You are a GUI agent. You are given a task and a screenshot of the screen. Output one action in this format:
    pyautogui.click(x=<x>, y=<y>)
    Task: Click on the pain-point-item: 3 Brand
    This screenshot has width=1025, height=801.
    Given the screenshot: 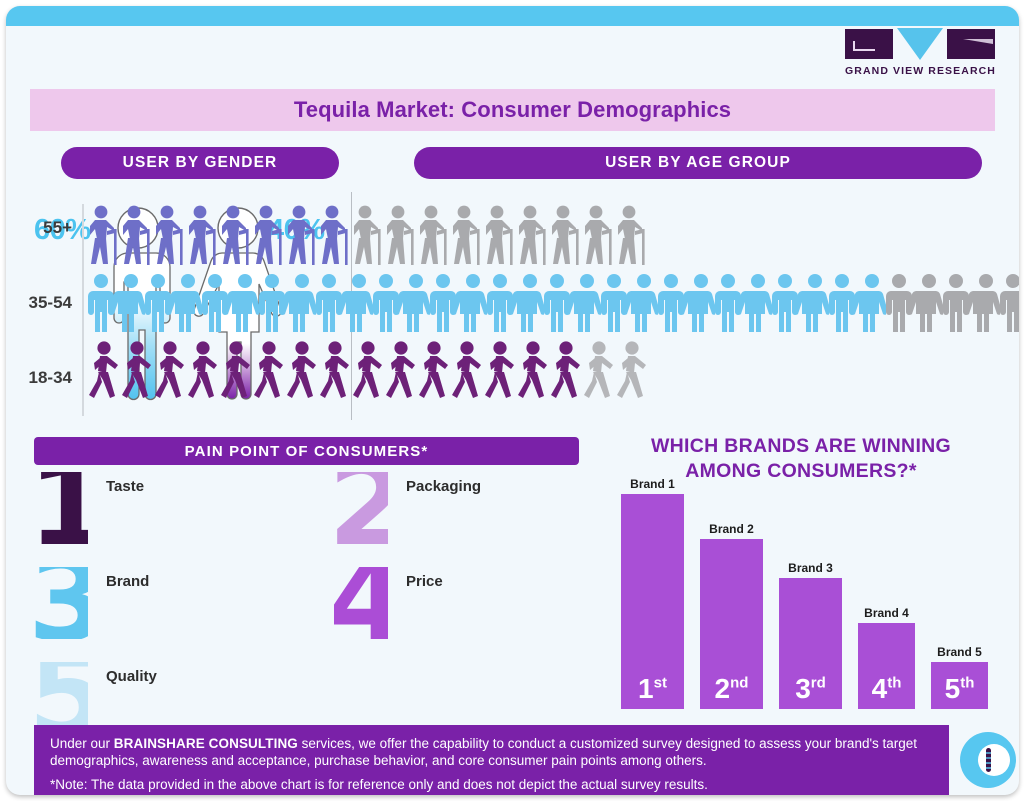 What is the action you would take?
    pyautogui.click(x=169, y=610)
    